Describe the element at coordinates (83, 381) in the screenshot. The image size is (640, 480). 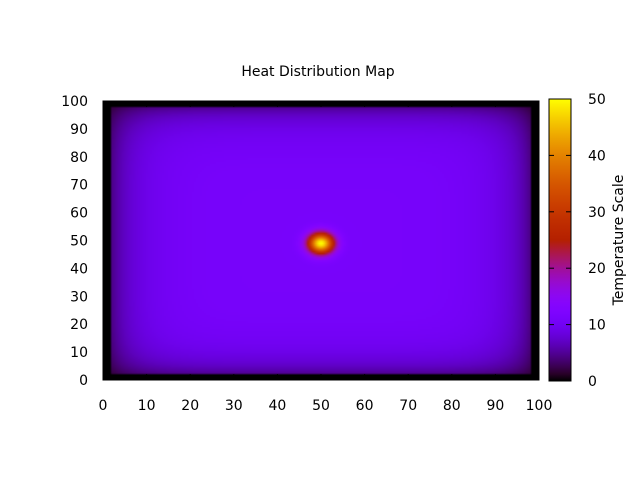
I see `y-tick-label: 0` at that location.